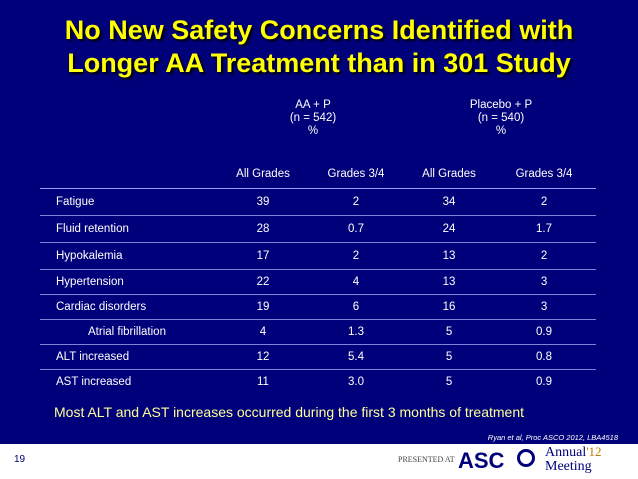  Describe the element at coordinates (566, 452) in the screenshot. I see `logo-annual-text: Annual` at that location.